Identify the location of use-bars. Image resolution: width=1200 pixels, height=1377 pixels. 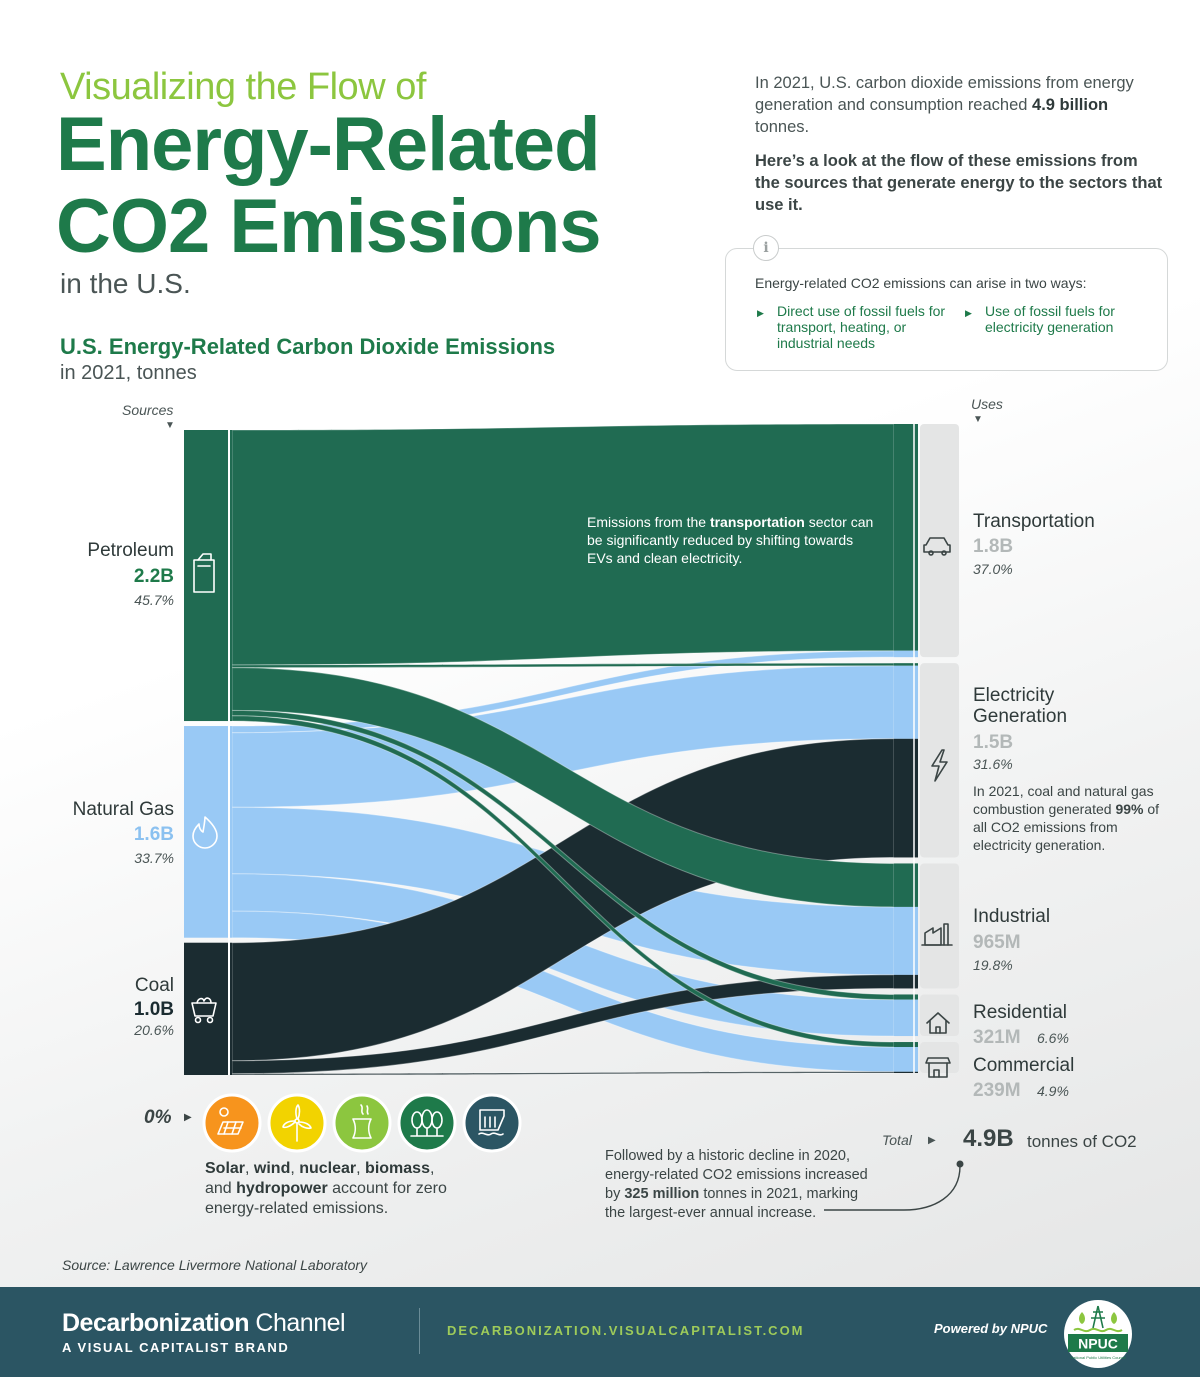
(926, 748).